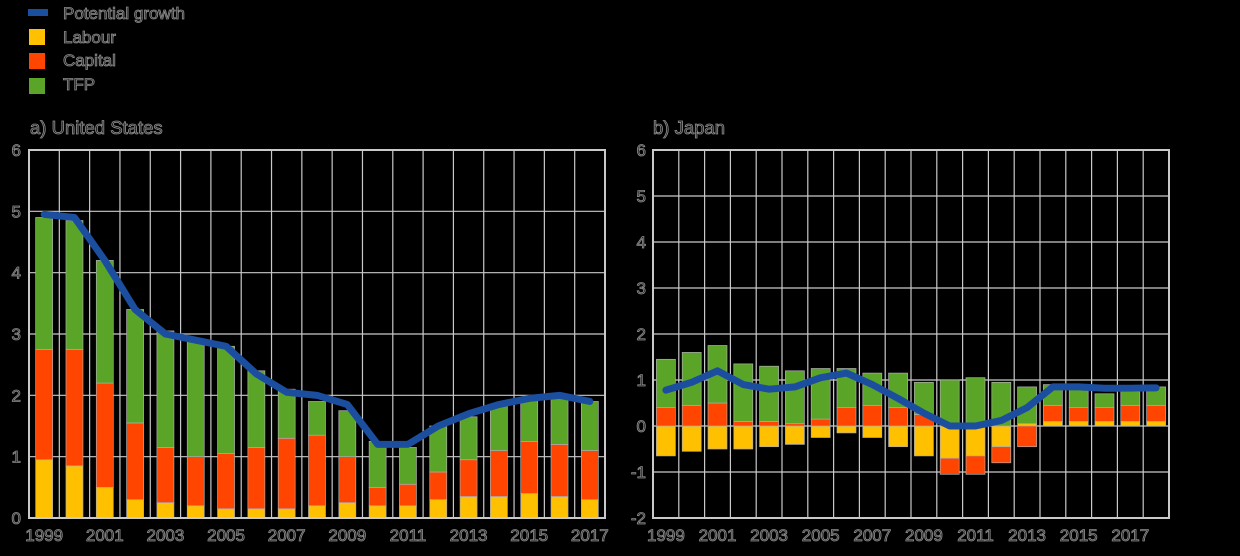 The height and width of the screenshot is (556, 1240). I want to click on y-tick-label: 2, so click(16, 395).